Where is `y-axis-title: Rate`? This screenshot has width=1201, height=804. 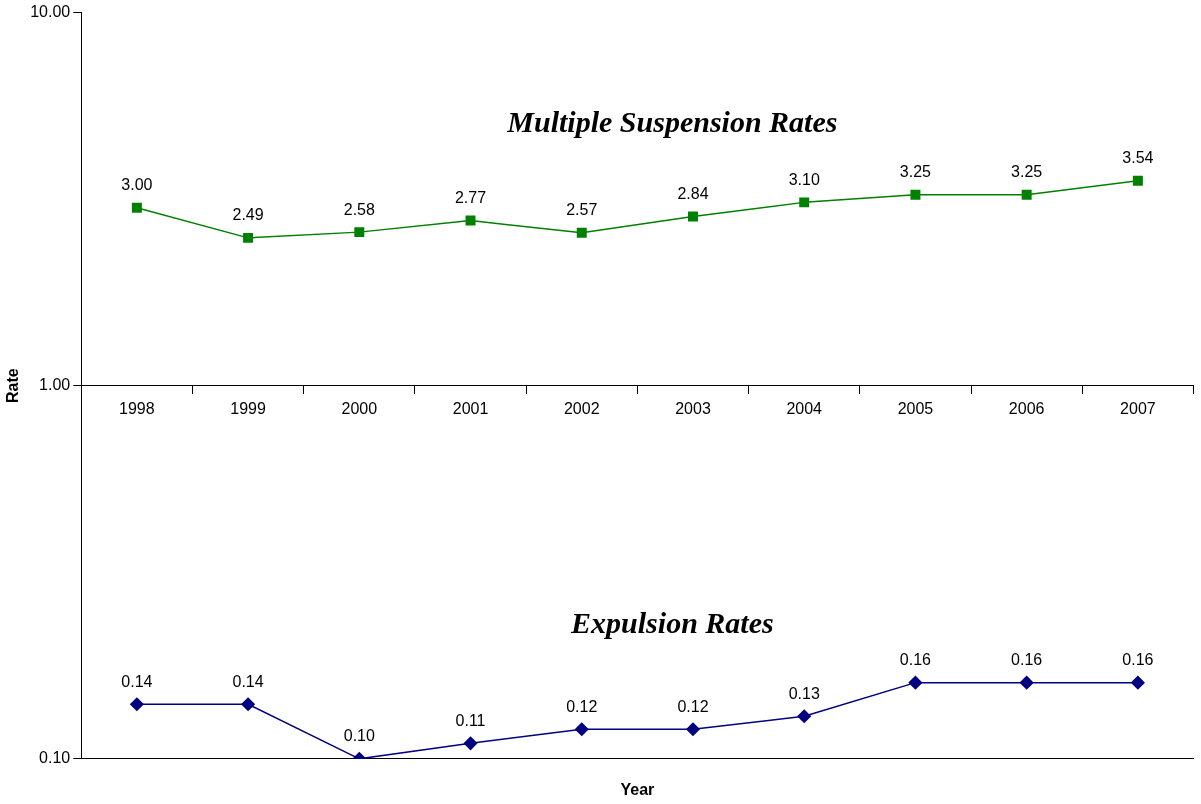
y-axis-title: Rate is located at coordinates (13, 386).